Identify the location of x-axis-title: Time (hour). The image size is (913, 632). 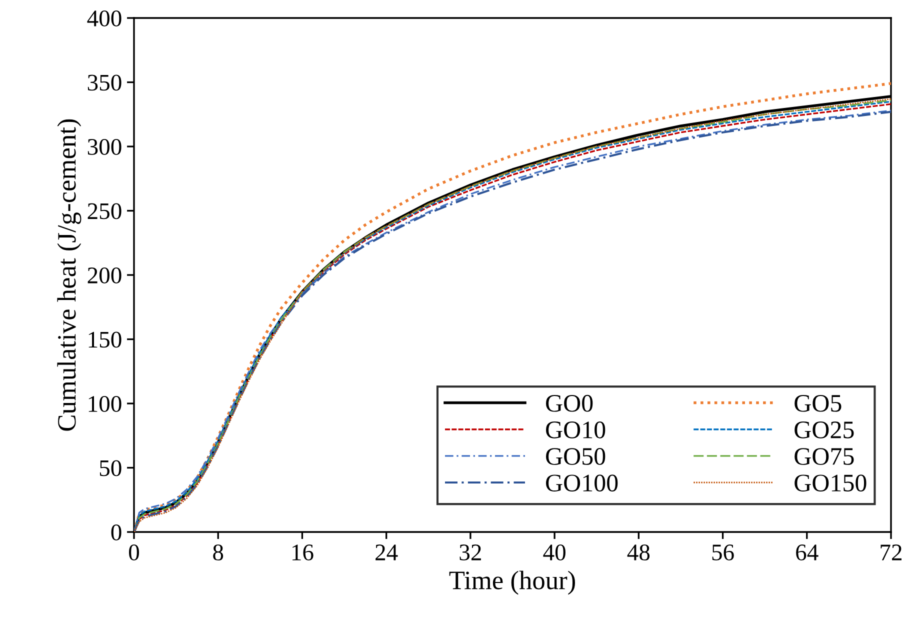
(512, 582).